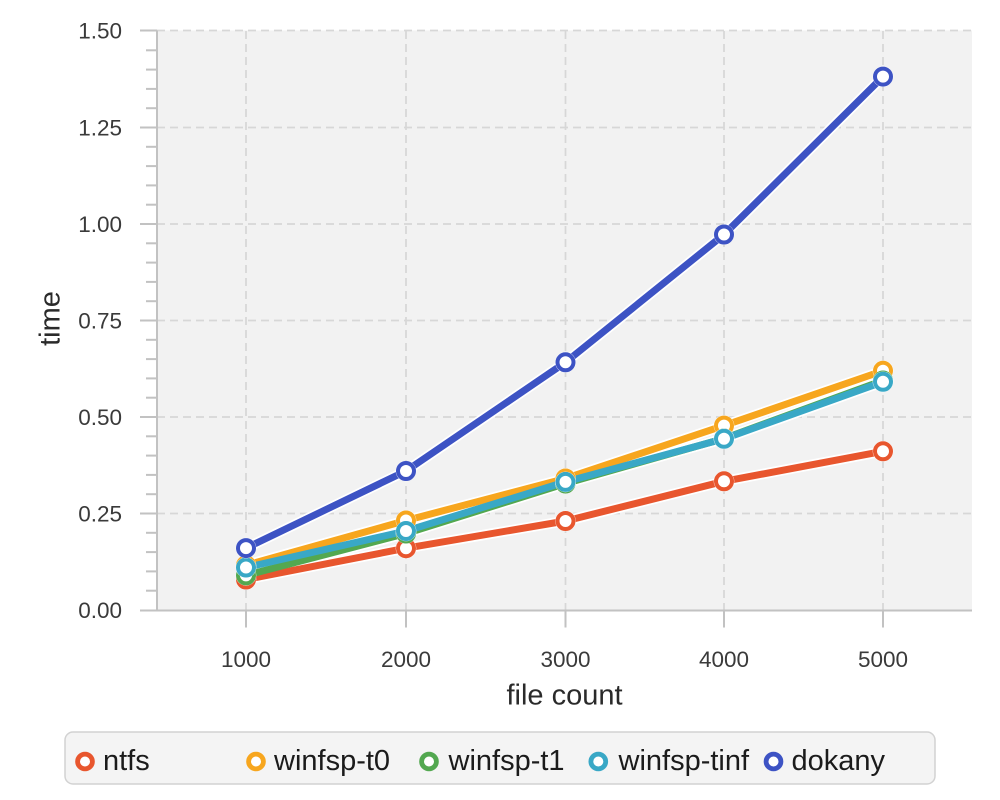 The image size is (1000, 800). What do you see at coordinates (100, 610) in the screenshot?
I see `svg-text: 0.00` at bounding box center [100, 610].